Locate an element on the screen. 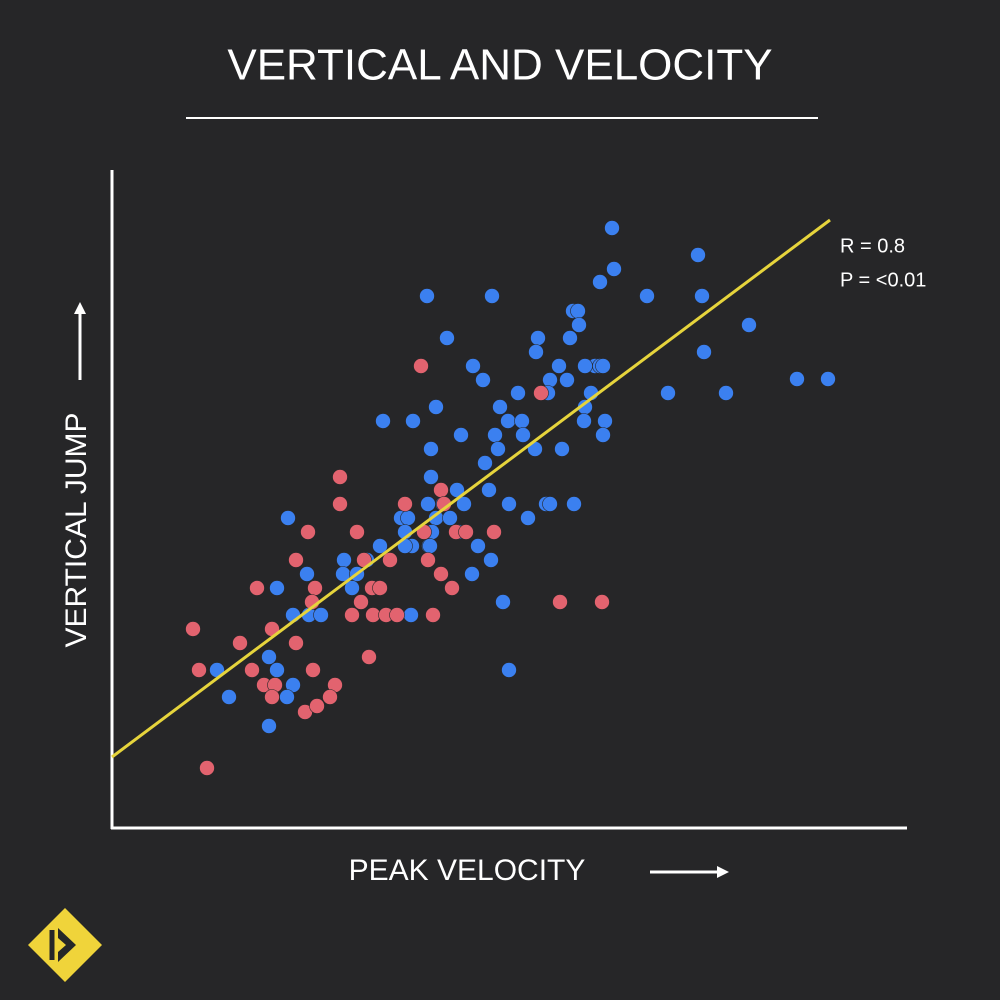  y-arrow-head is located at coordinates (80, 308).